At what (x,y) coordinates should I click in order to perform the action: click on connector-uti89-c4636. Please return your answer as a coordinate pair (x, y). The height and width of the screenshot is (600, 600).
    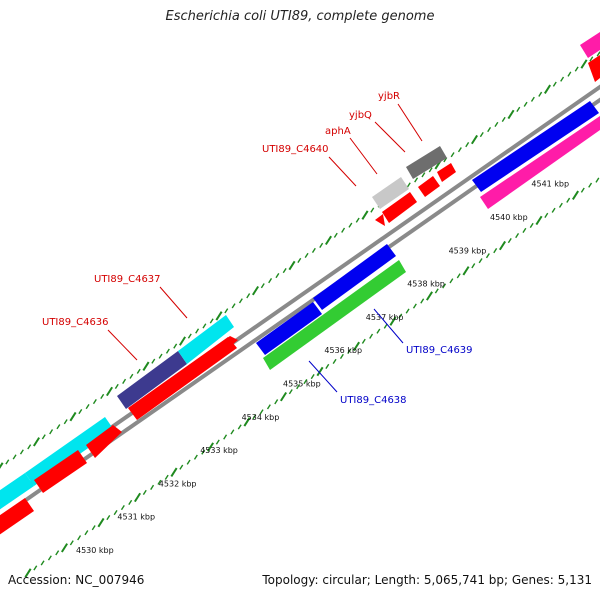
    Looking at the image, I should click on (122, 345).